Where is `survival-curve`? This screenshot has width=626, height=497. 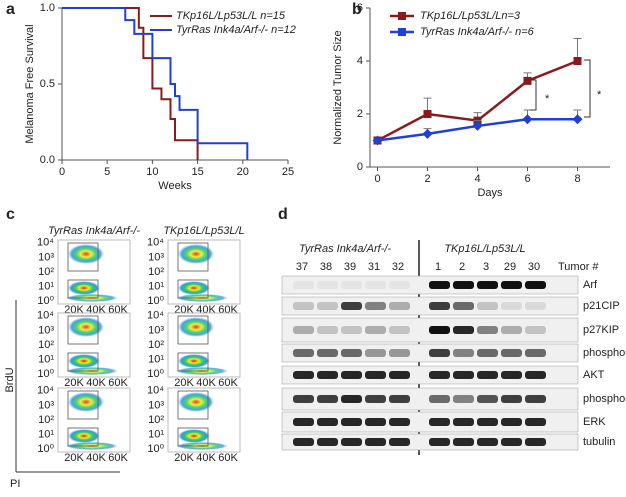
survival-curve is located at coordinates (155, 83).